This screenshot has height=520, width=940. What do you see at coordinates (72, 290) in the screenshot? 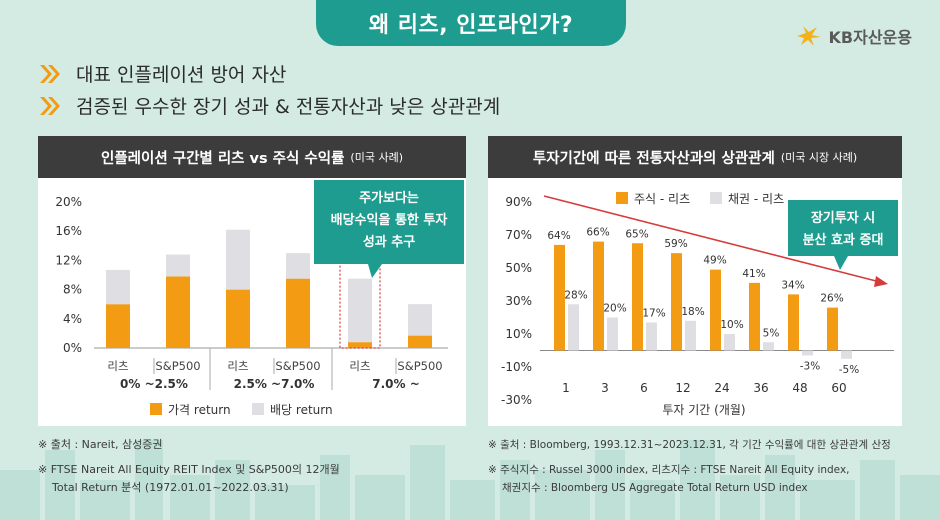
I see `y-tick-label: 8%` at bounding box center [72, 290].